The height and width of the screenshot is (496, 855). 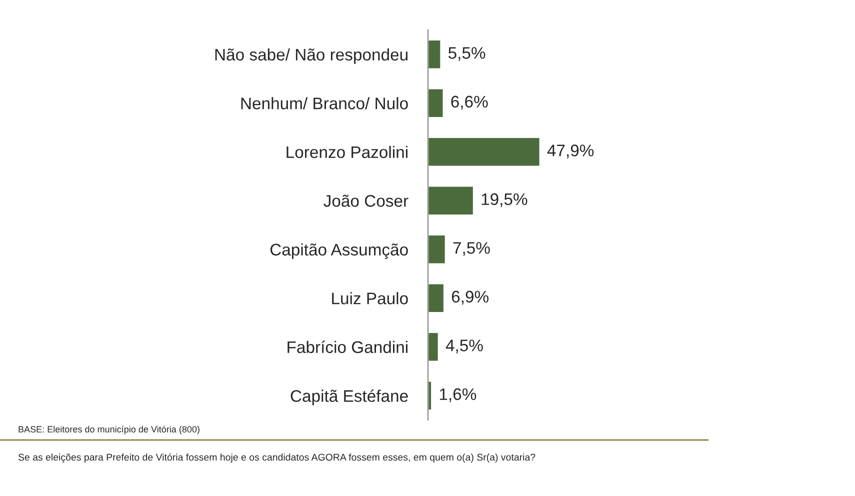 What do you see at coordinates (109, 430) in the screenshot?
I see `text: BASE: Eleitores do município de Vitória (800)` at bounding box center [109, 430].